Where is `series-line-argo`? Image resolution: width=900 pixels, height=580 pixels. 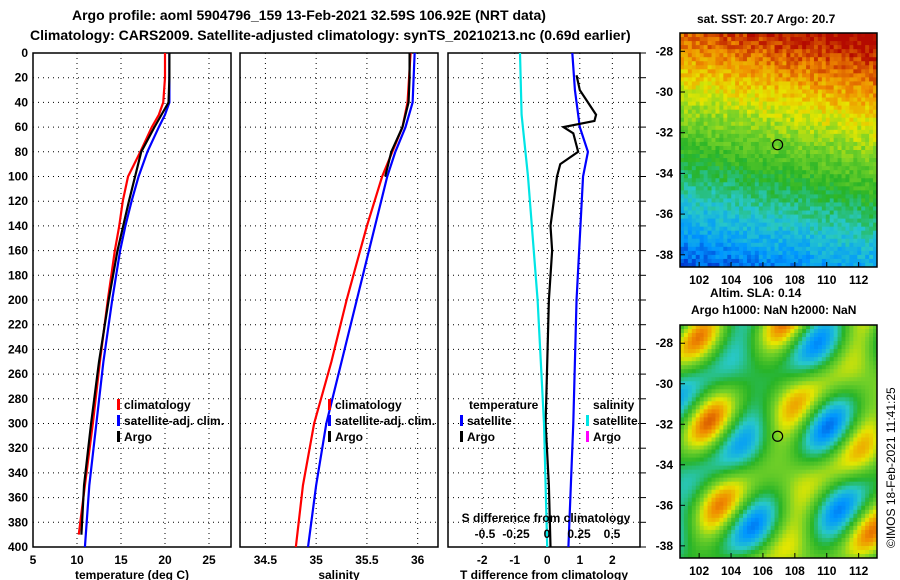
series-line-argo is located at coordinates (125, 294).